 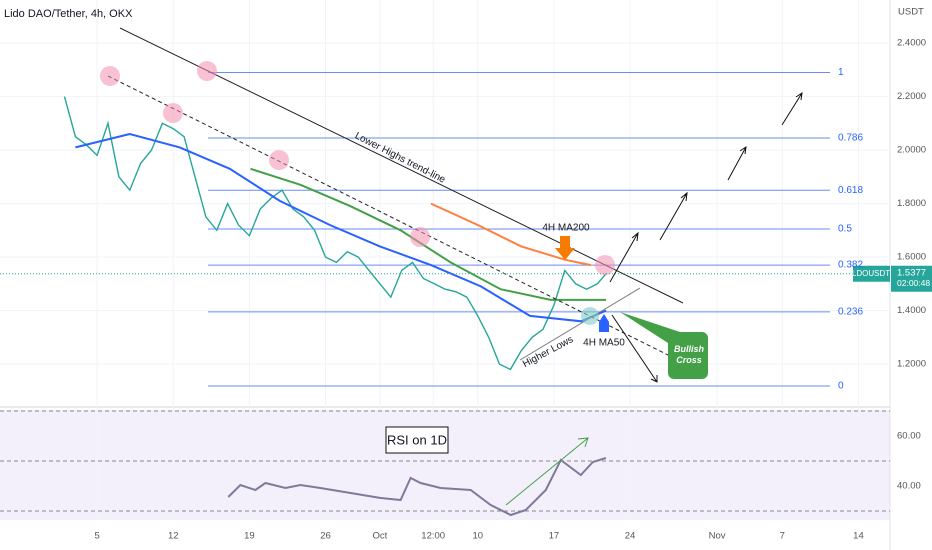 What do you see at coordinates (478, 536) in the screenshot?
I see `x-tick-label: 10` at bounding box center [478, 536].